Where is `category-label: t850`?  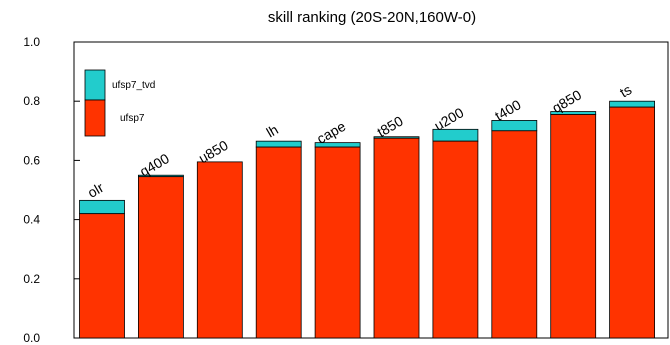 category-label: t850 is located at coordinates (390, 127).